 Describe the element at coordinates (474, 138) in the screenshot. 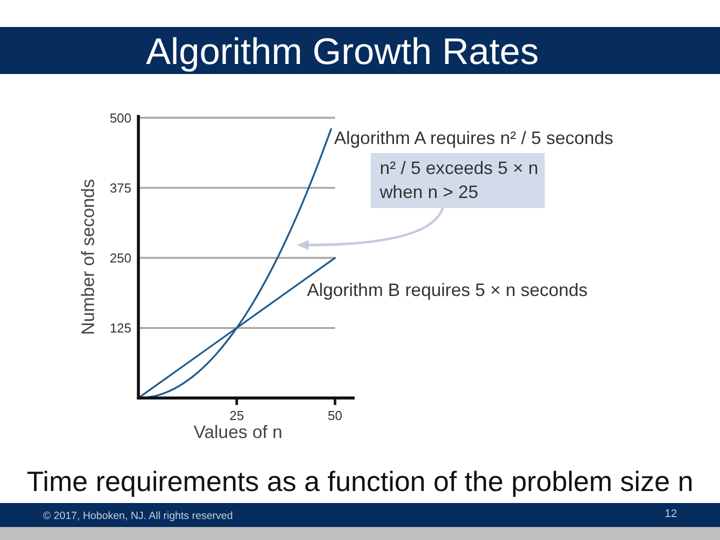

I see `series-label: Algorithm A requires n² / 5 seconds` at that location.